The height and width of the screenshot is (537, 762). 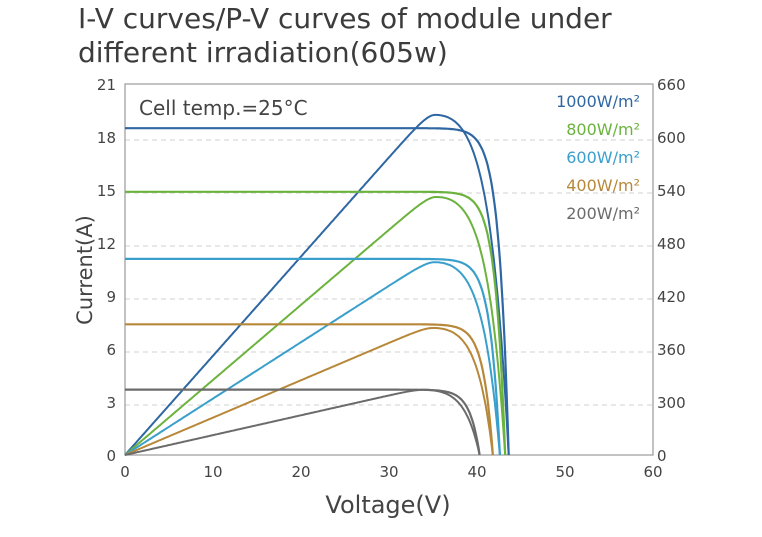 What do you see at coordinates (111, 297) in the screenshot?
I see `y-tick-label: 9` at bounding box center [111, 297].